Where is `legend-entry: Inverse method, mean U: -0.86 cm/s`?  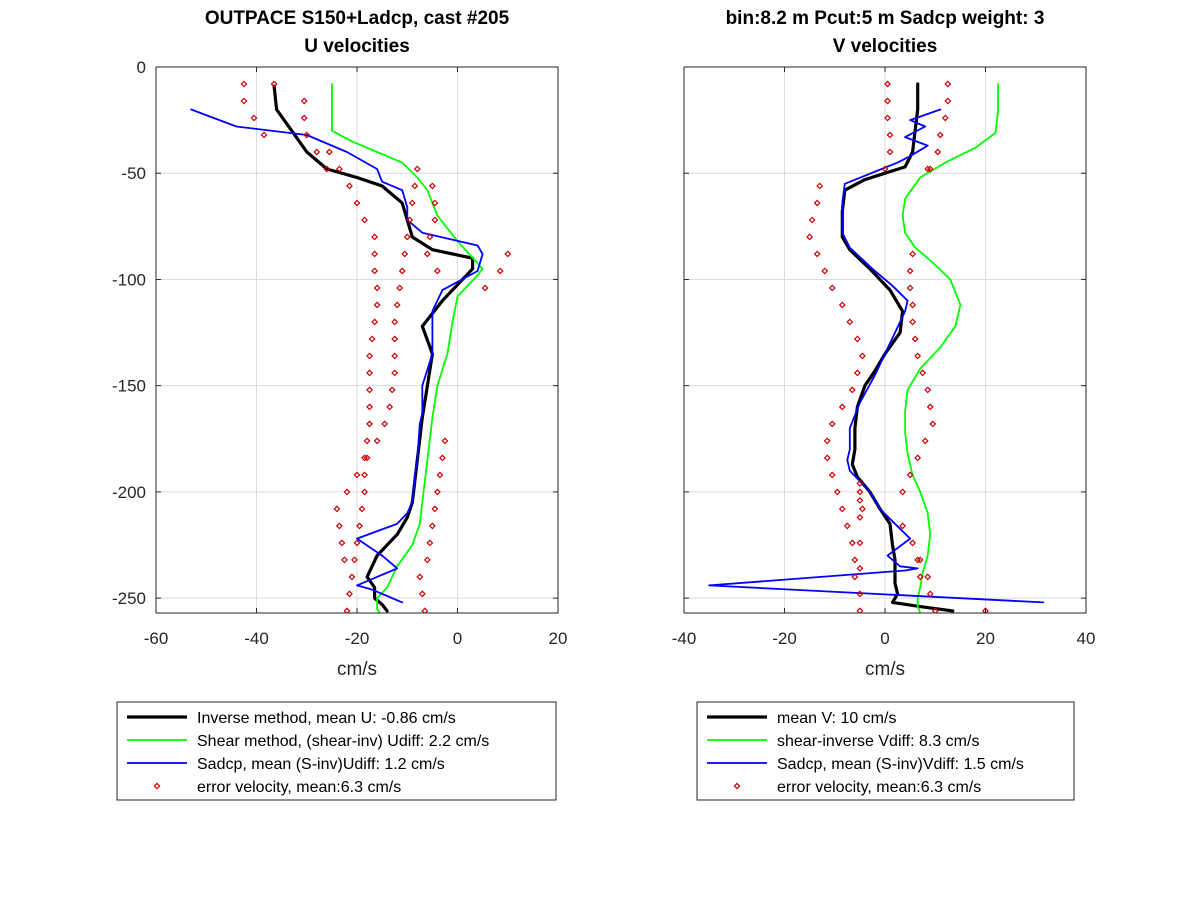 legend-entry: Inverse method, mean U: -0.86 cm/s is located at coordinates (326, 718).